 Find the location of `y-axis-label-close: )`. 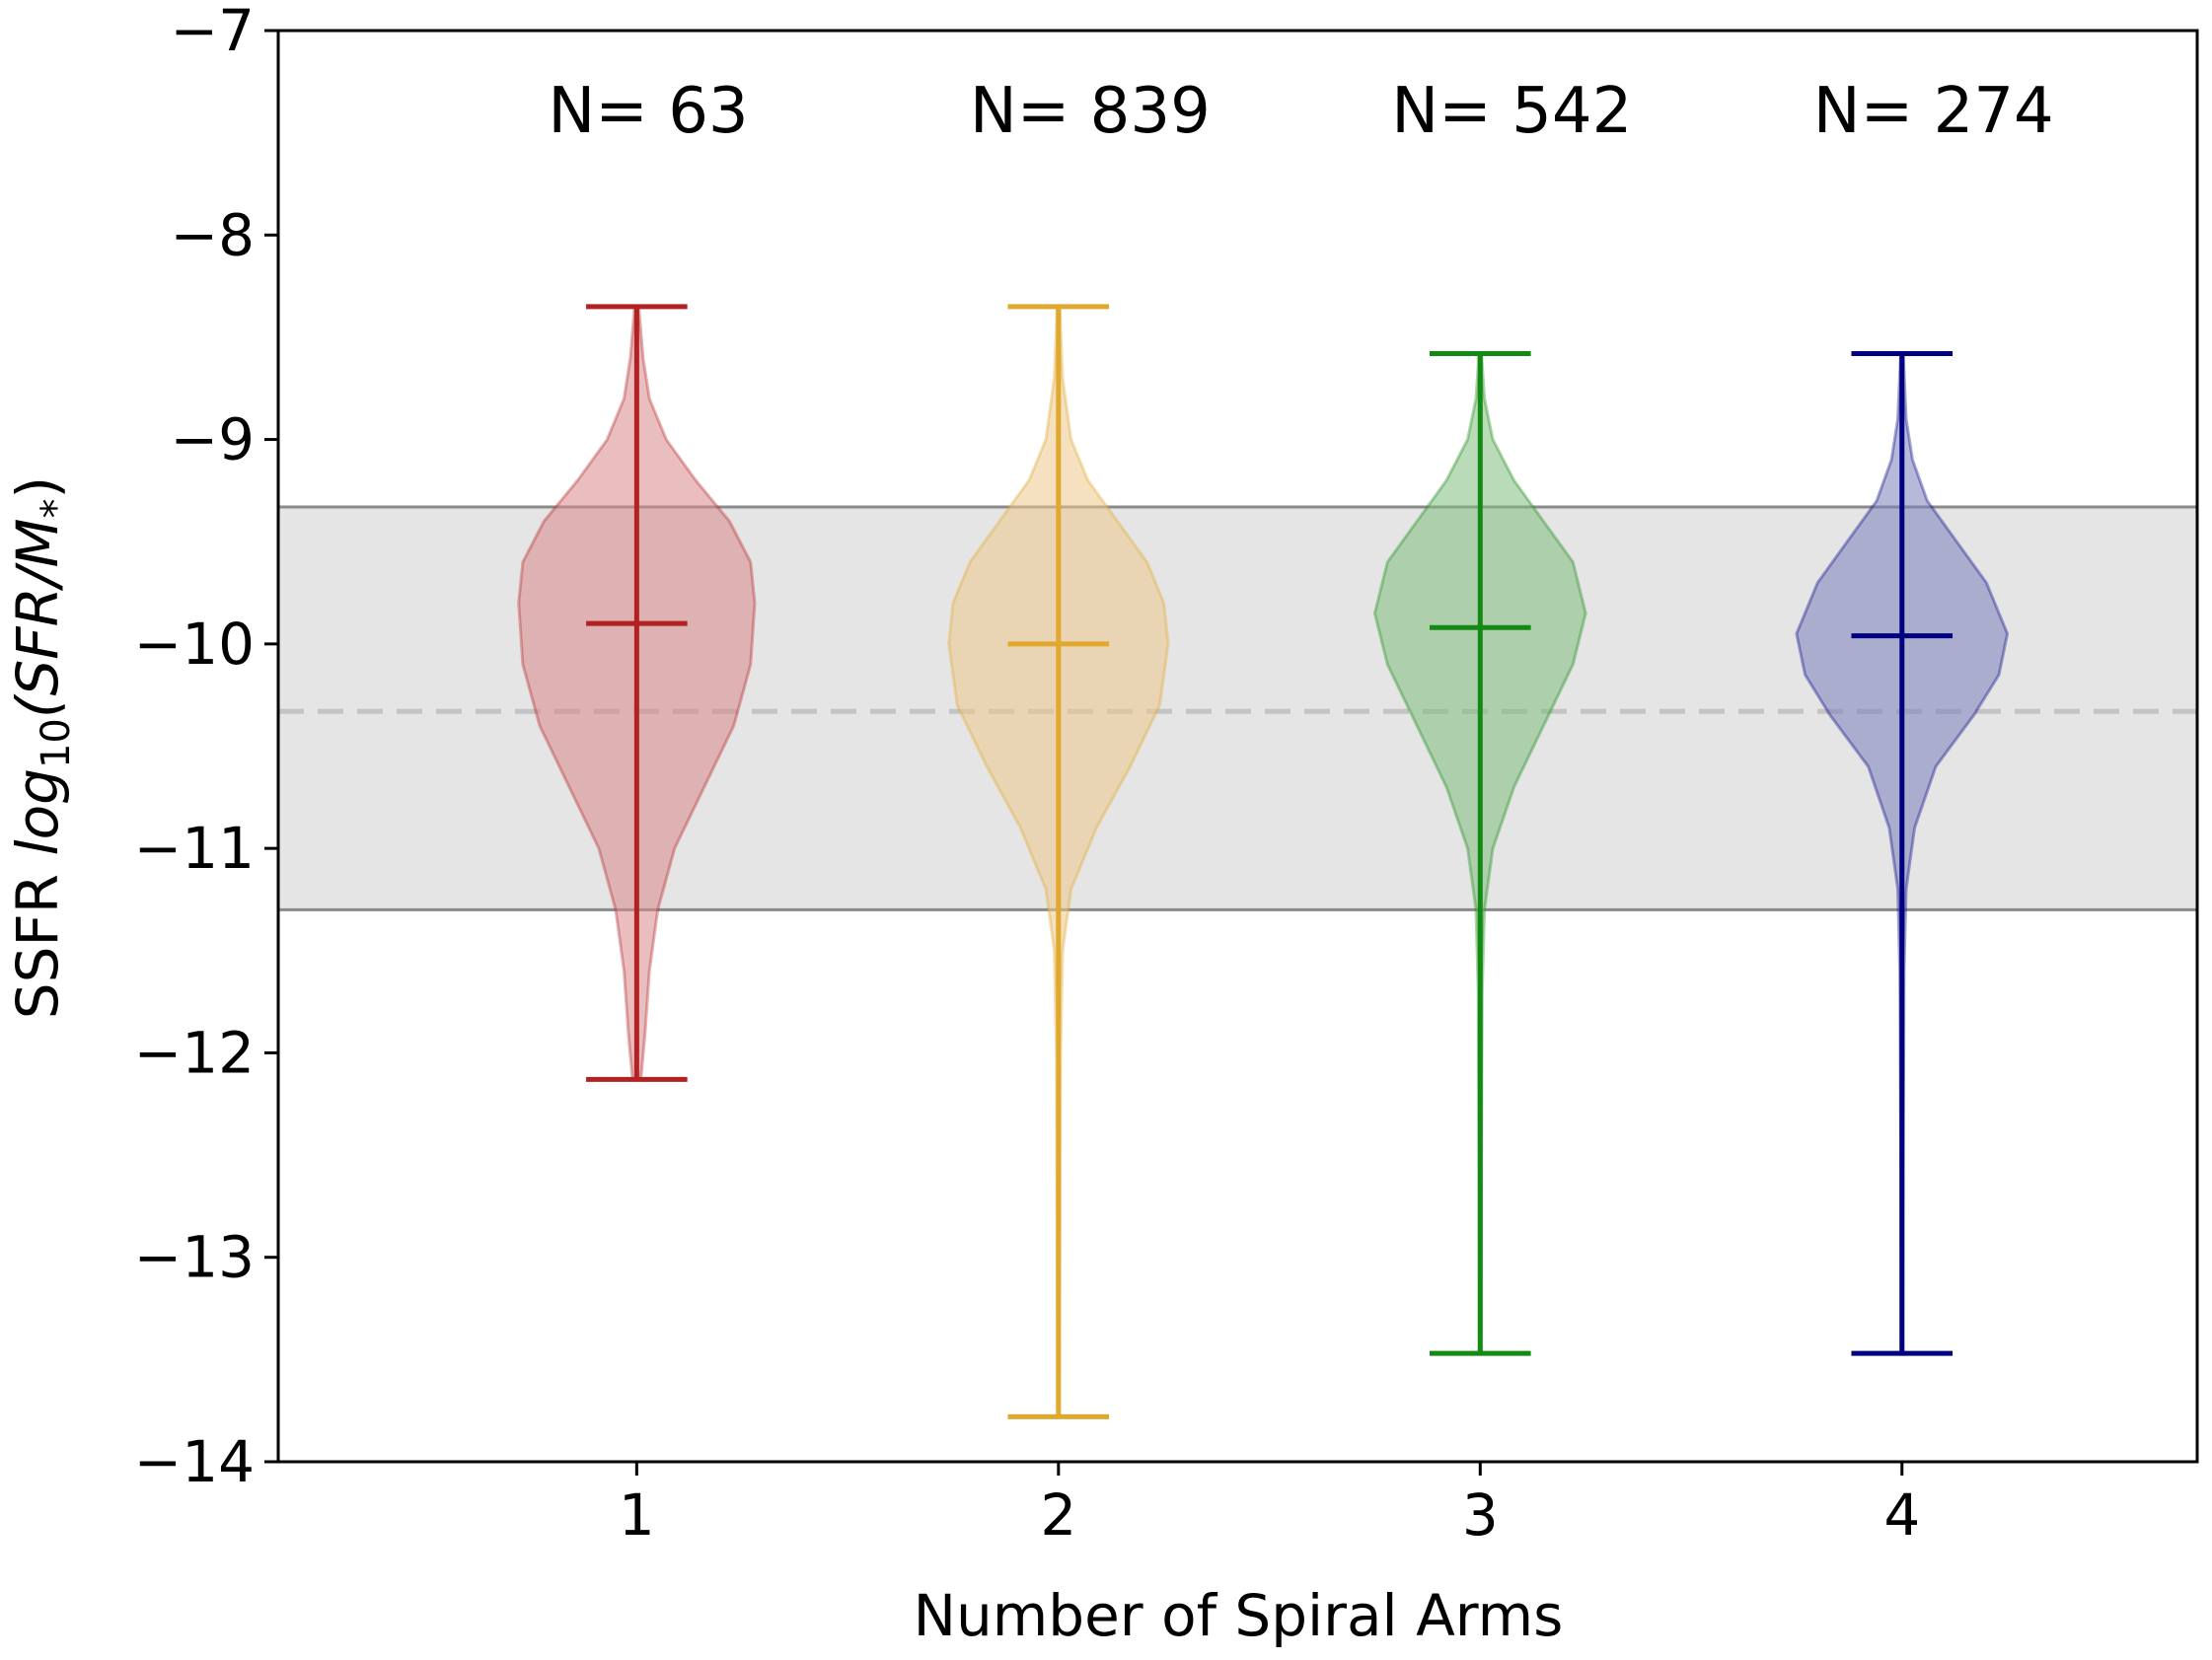

y-axis-label-close: ) is located at coordinates (37, 487).